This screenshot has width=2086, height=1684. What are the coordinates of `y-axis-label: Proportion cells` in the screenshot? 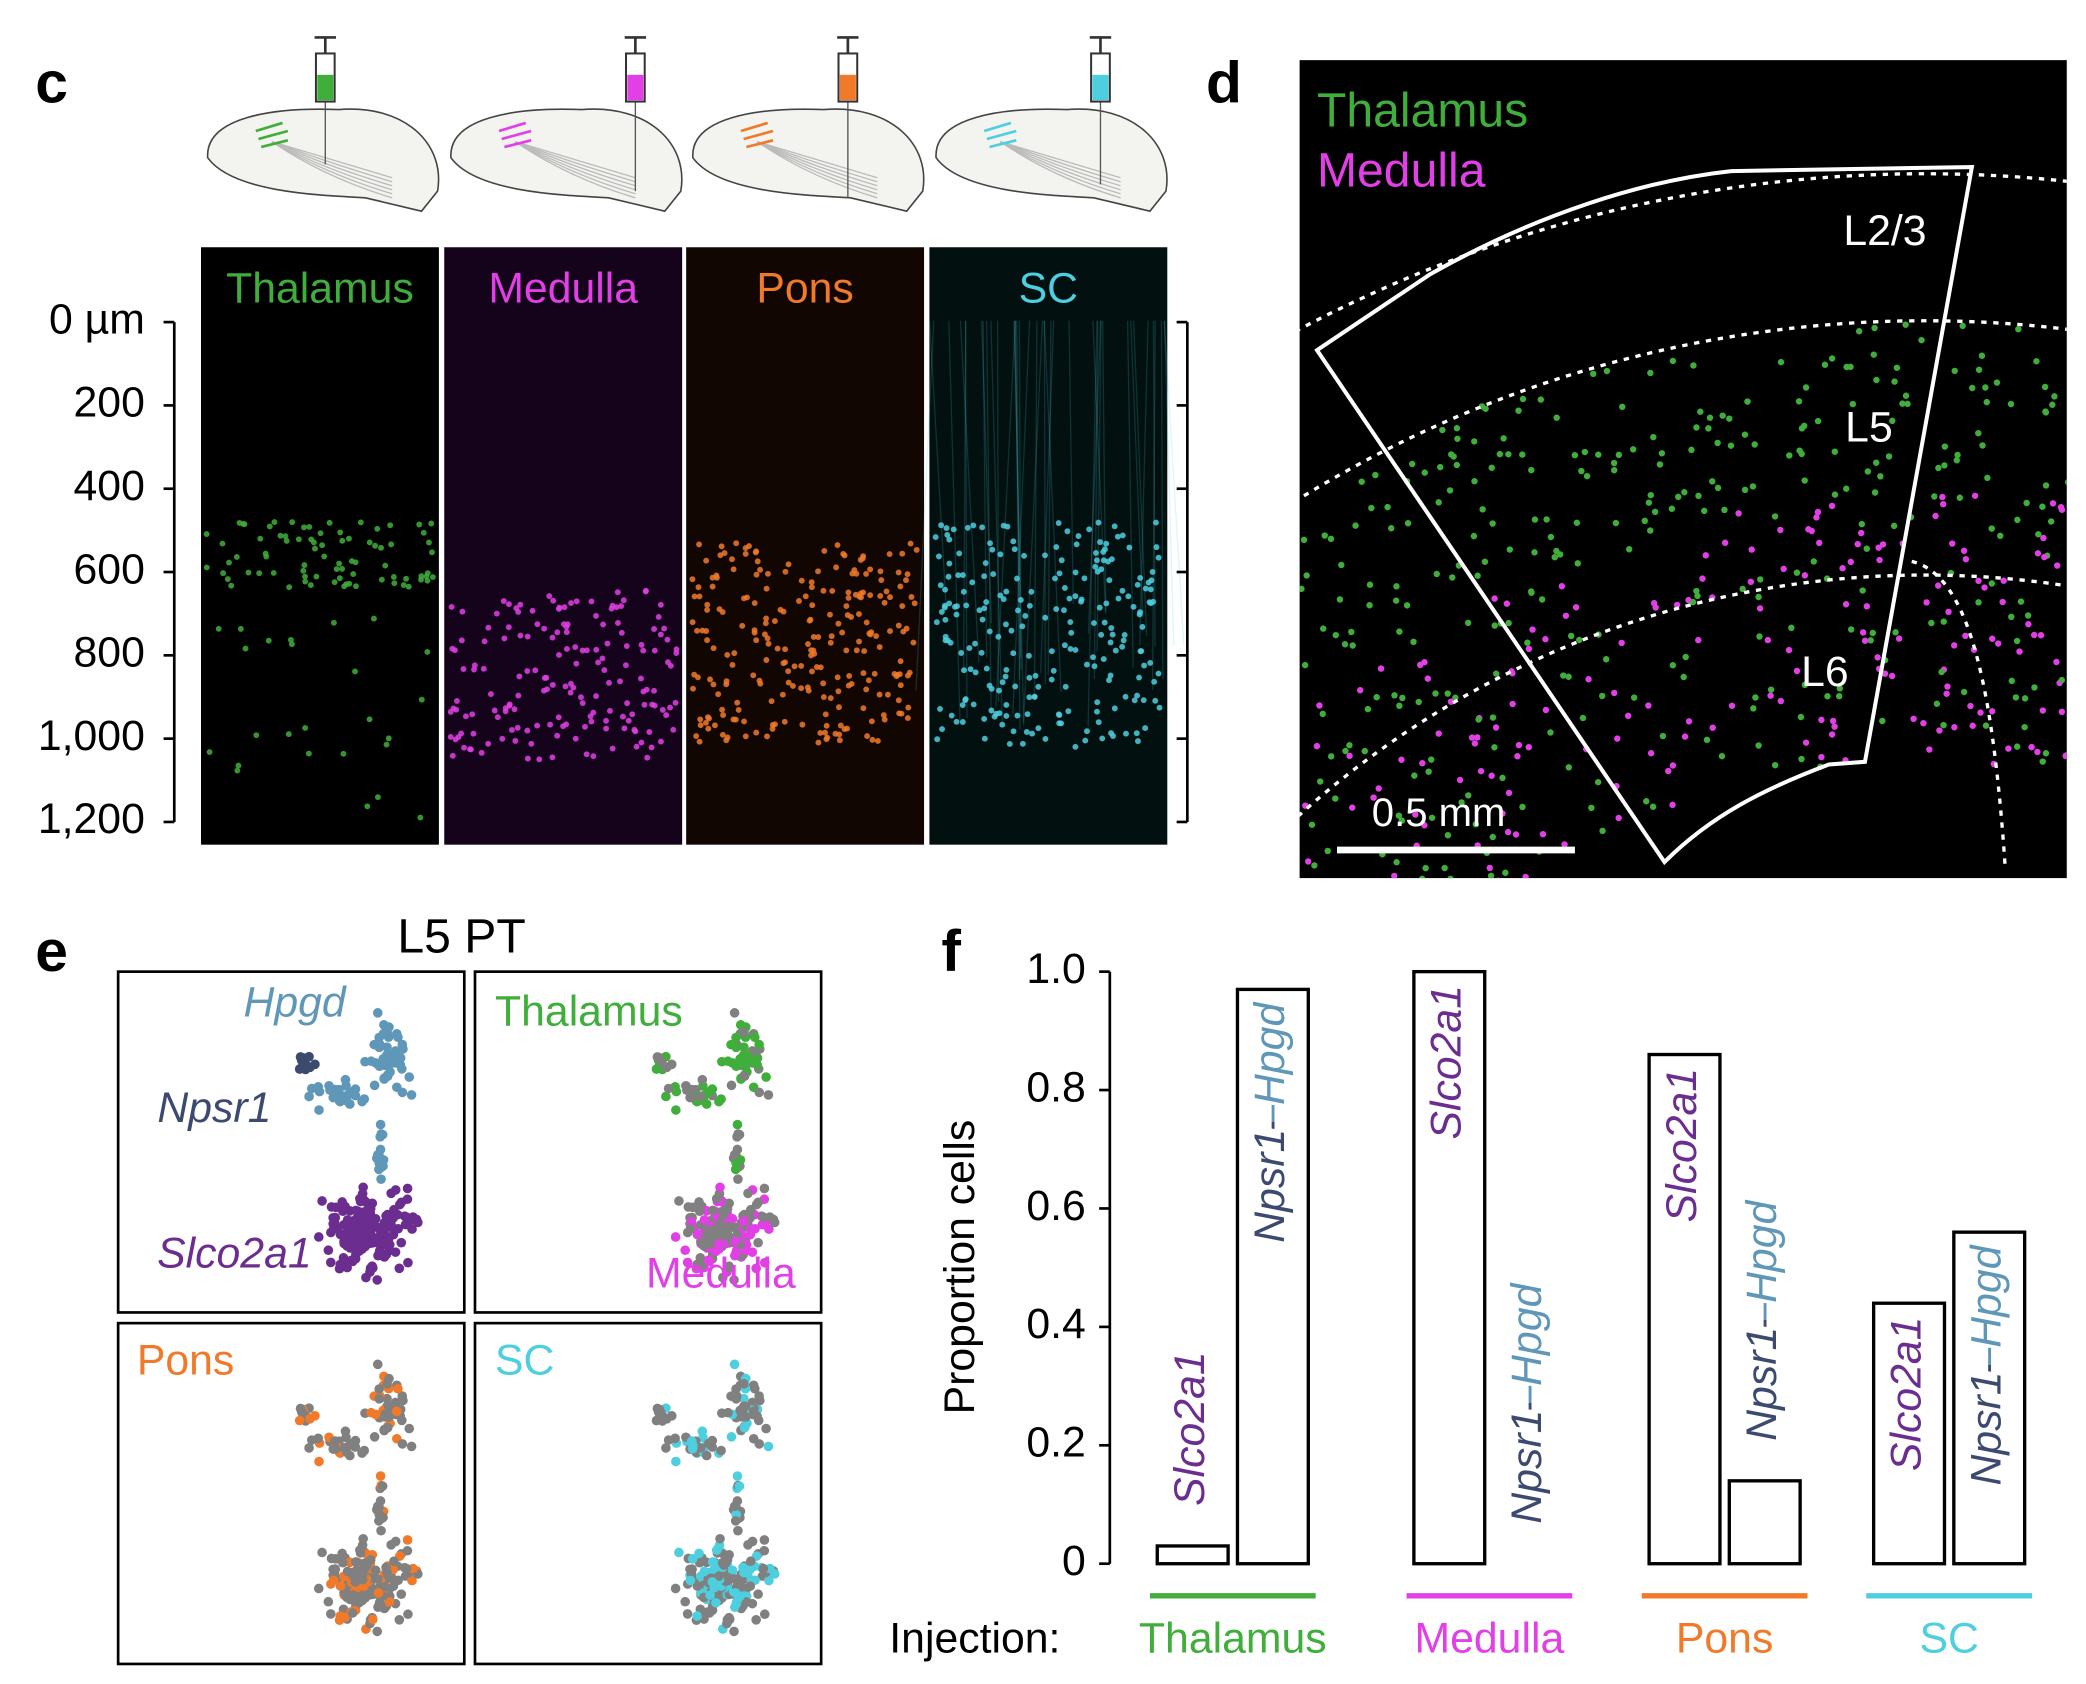 It's located at (960, 1267).